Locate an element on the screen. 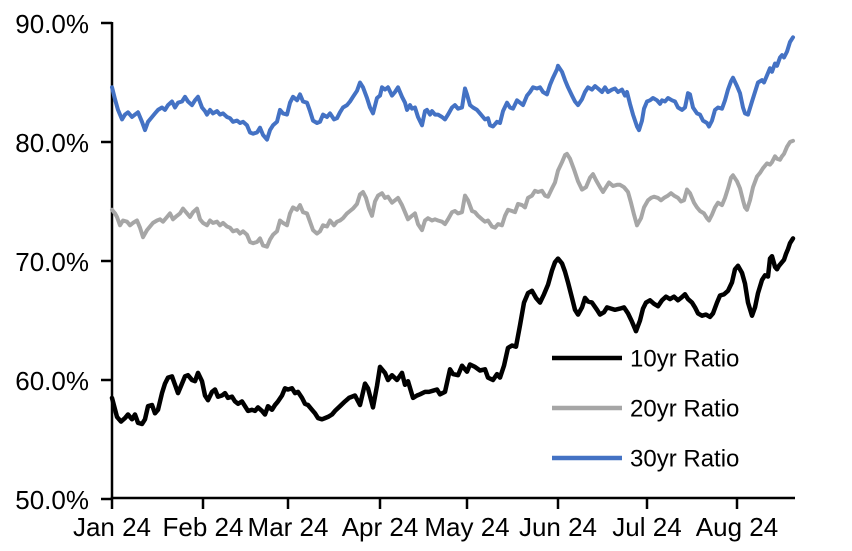 This screenshot has width=852, height=551. x-tick-label: Jun 24 is located at coordinates (558, 527).